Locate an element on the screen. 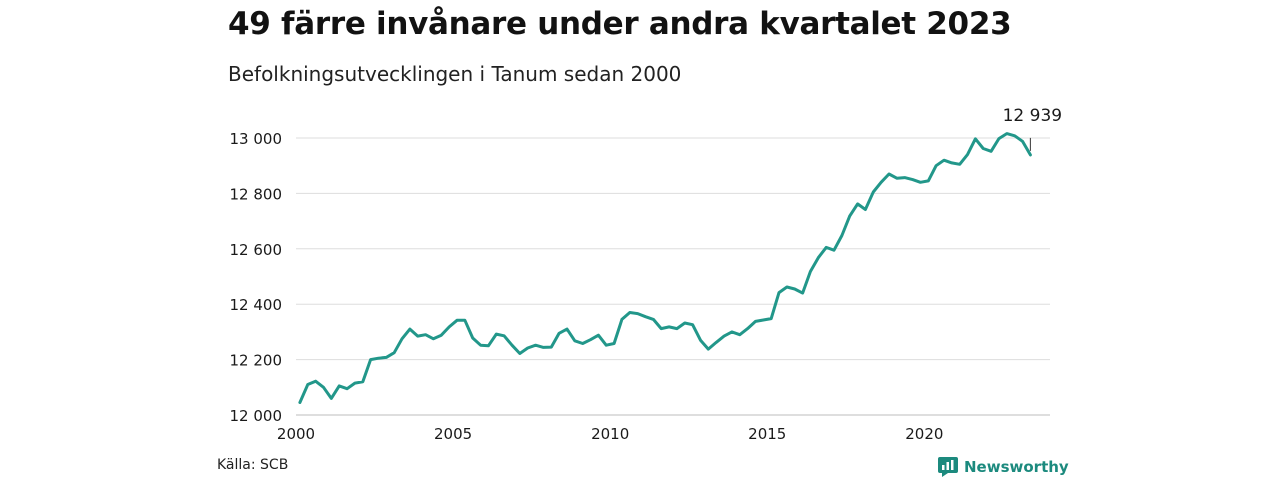 The image size is (1280, 480). brand-name: Newsworthy is located at coordinates (1016, 467).